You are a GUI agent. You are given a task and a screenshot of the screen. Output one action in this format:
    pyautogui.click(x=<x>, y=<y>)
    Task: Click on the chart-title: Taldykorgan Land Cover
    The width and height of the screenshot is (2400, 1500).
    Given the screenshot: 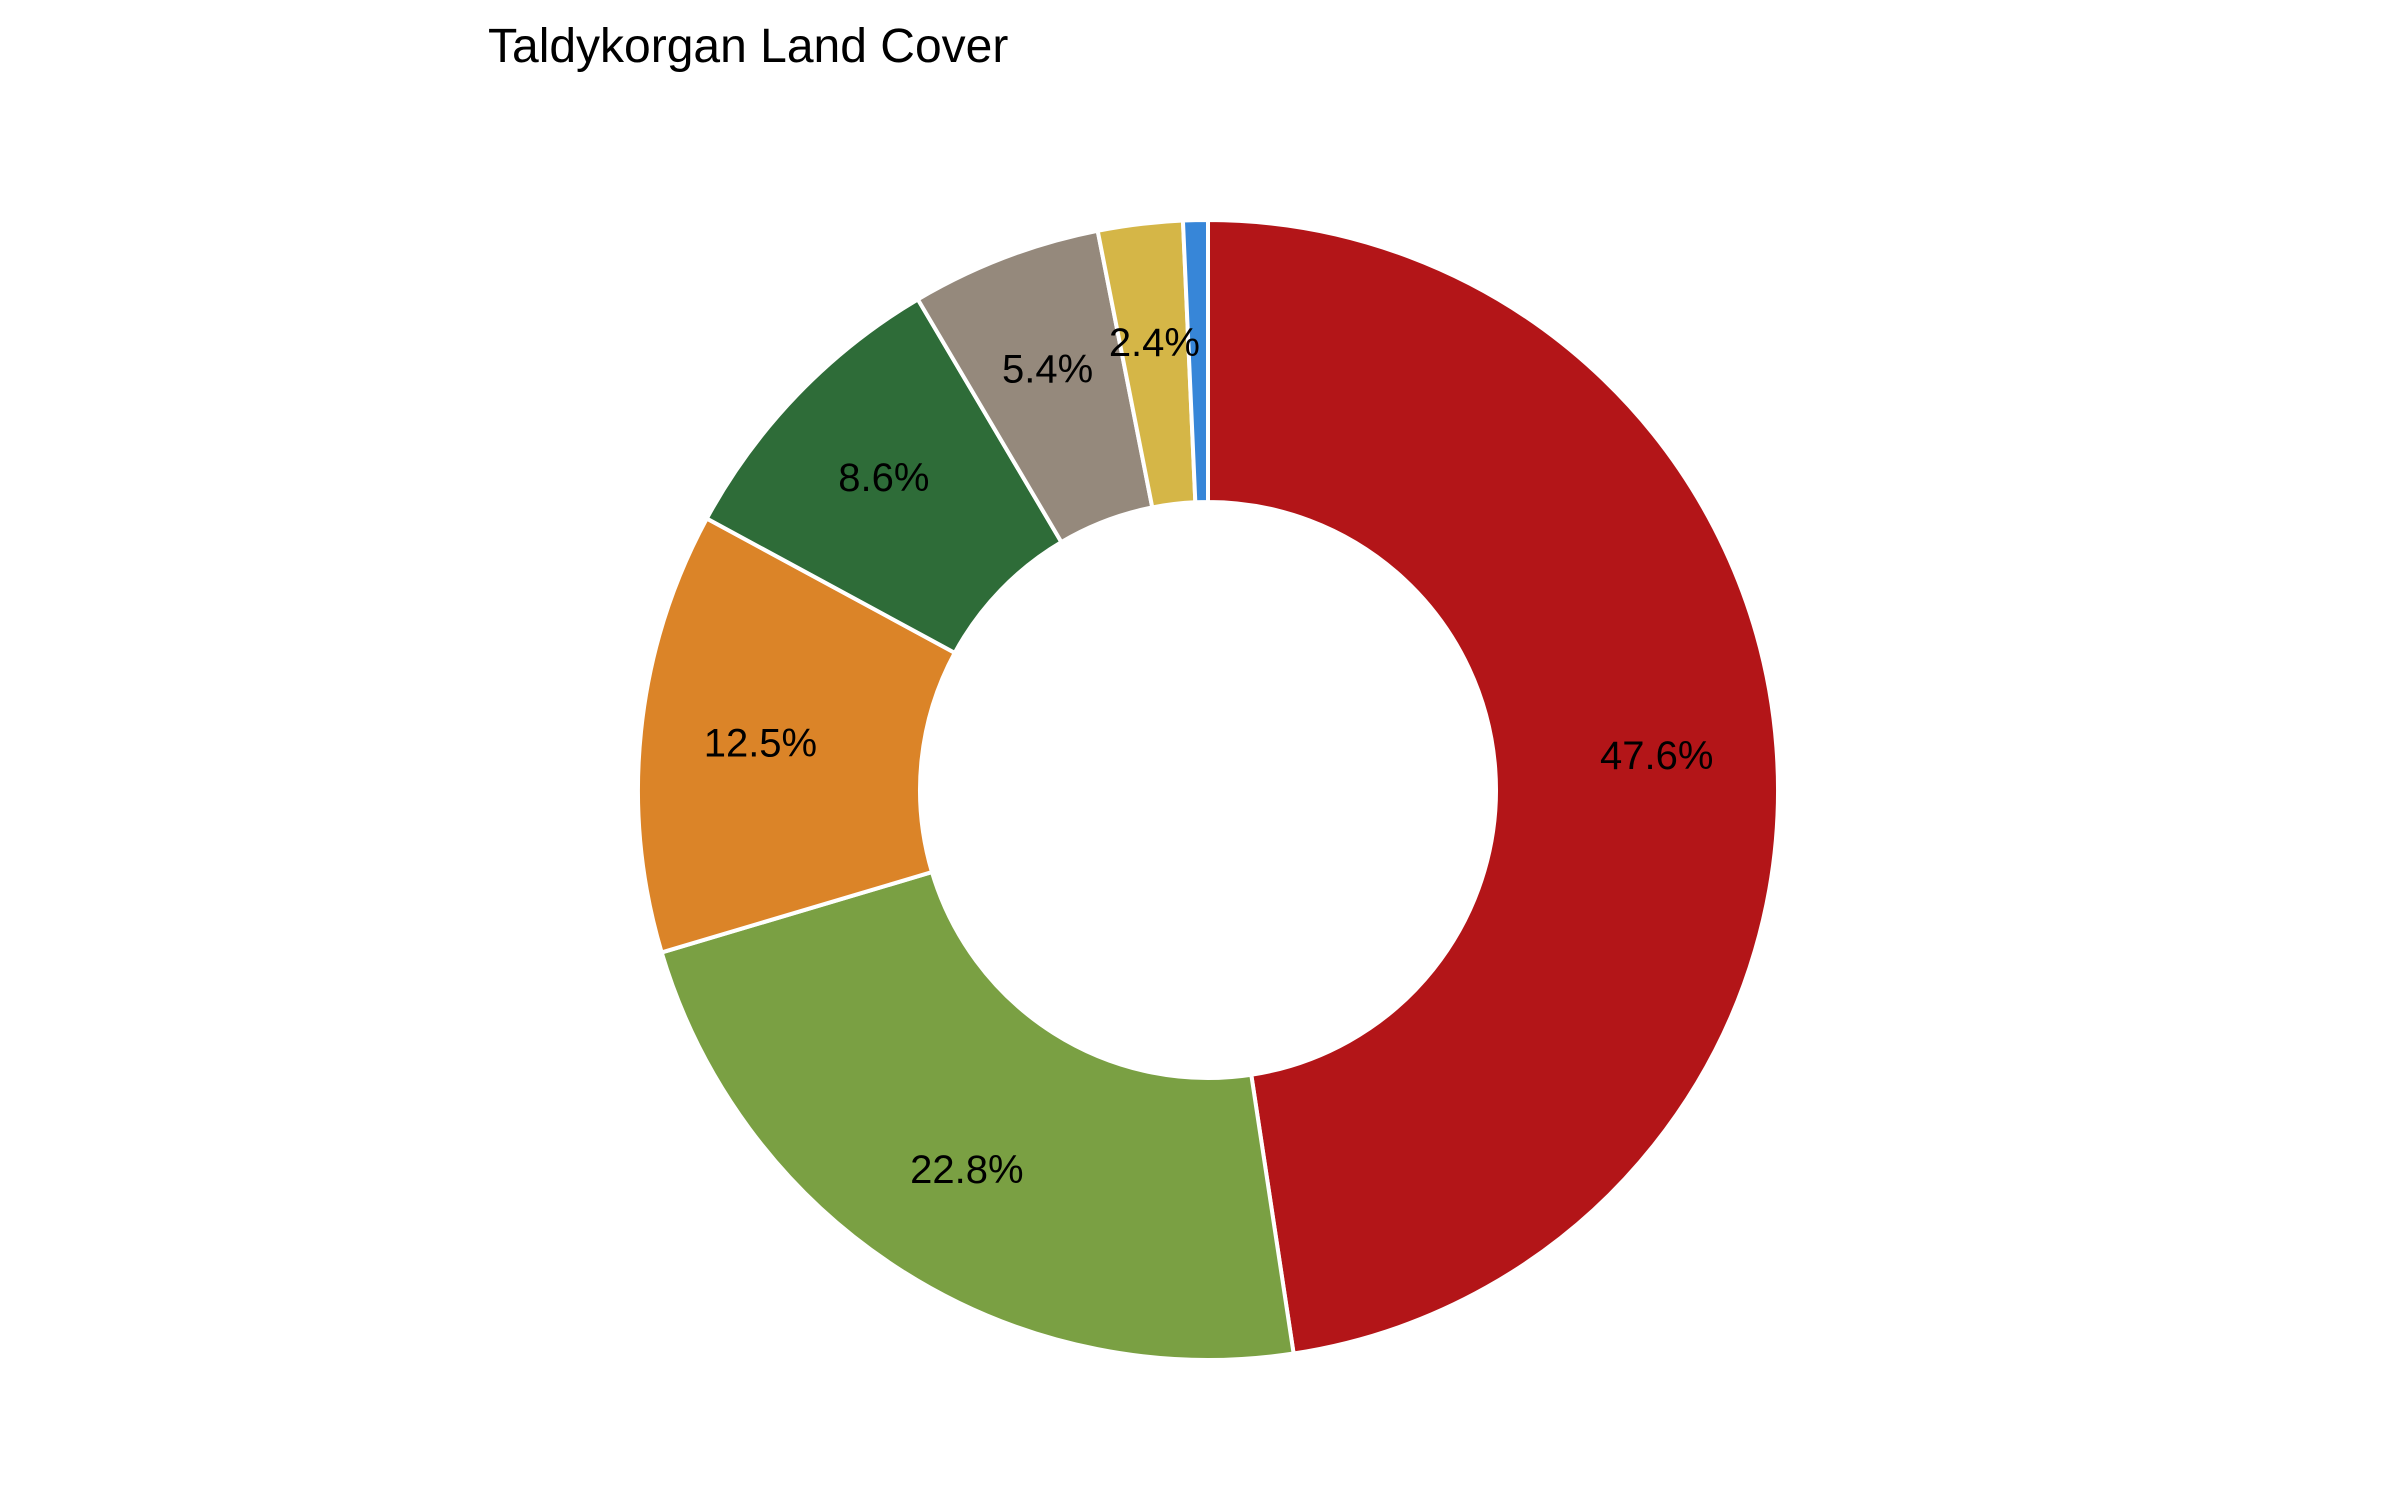 What is the action you would take?
    pyautogui.click(x=748, y=46)
    